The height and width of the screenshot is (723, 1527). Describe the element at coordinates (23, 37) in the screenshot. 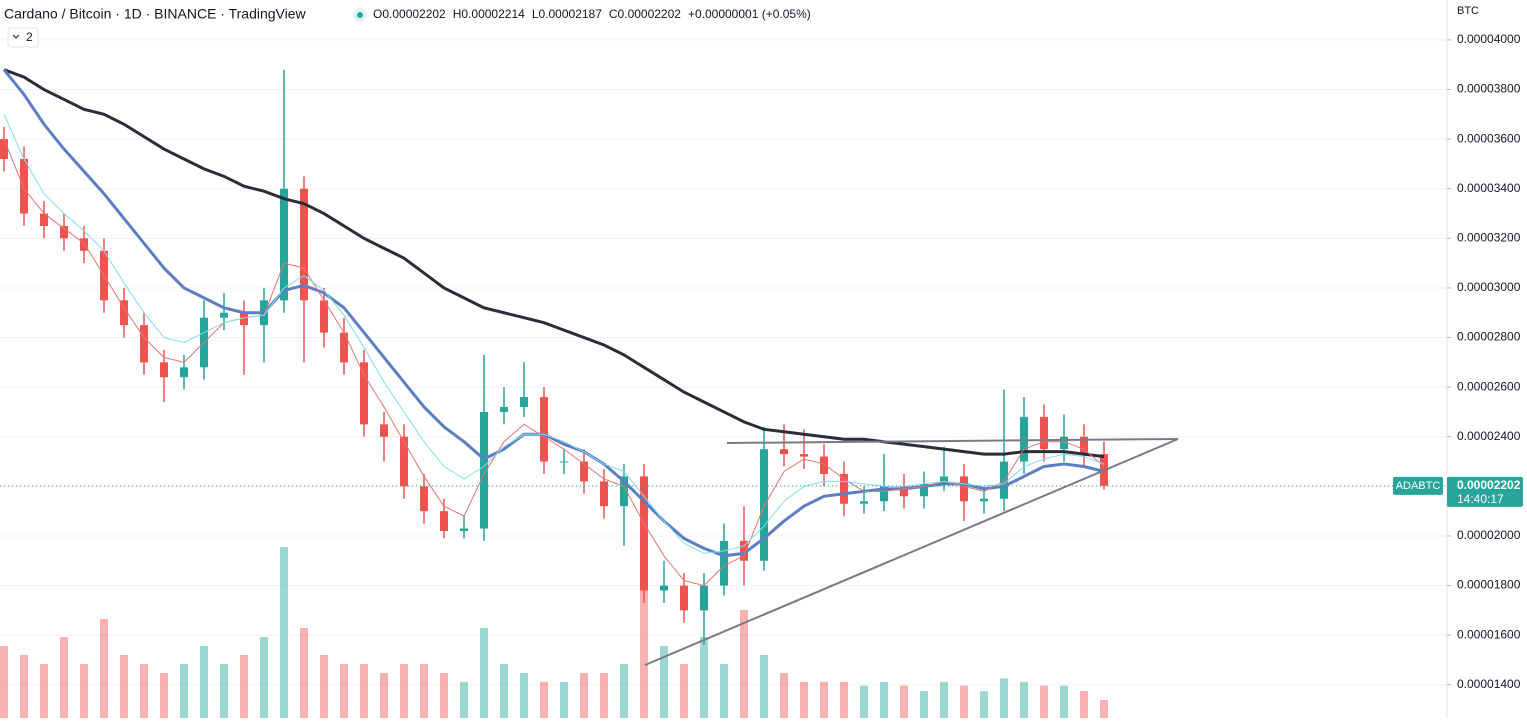

I see `indicator-toggle` at that location.